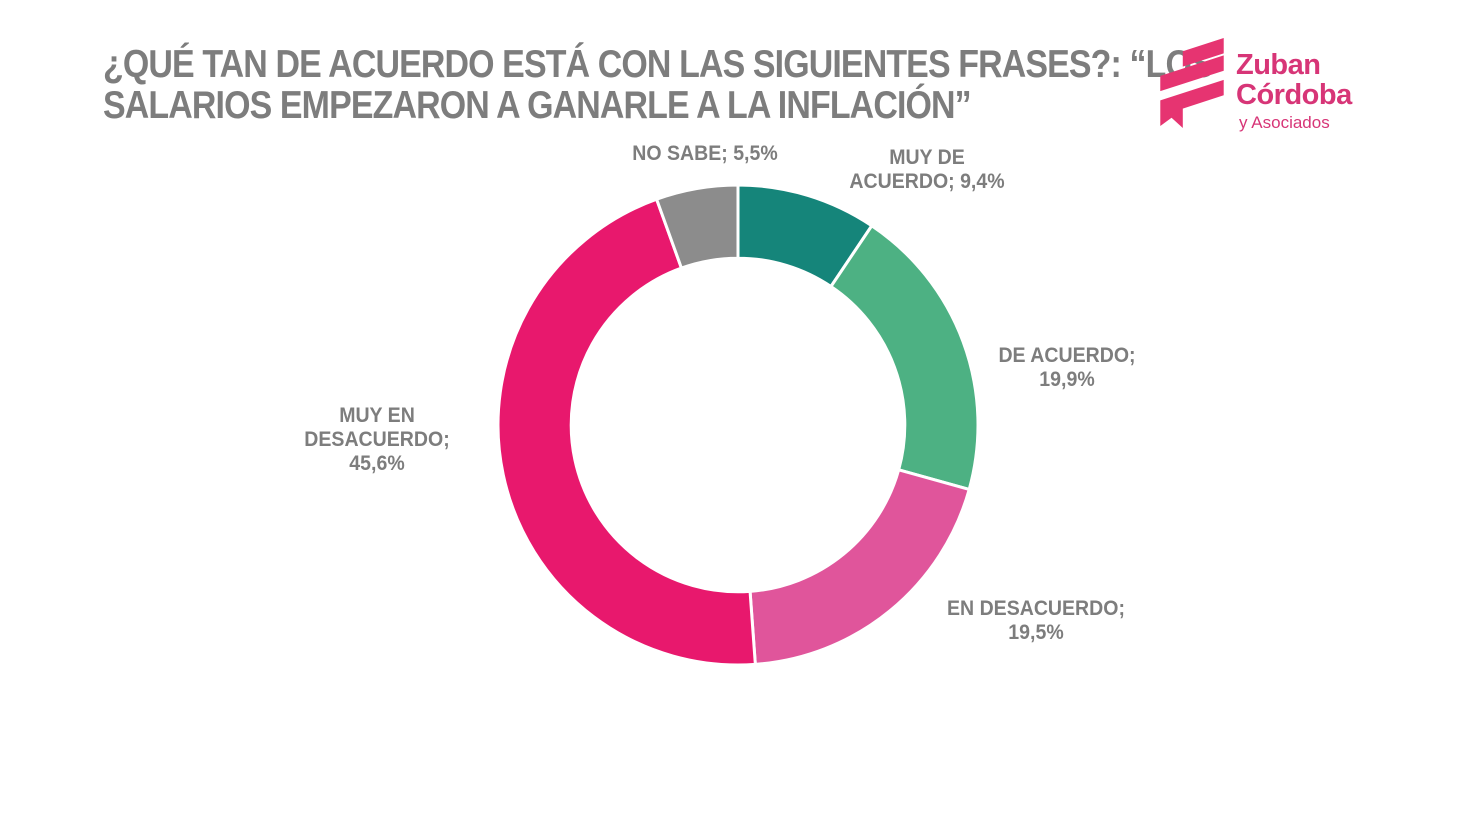 This screenshot has height=822, width=1461. What do you see at coordinates (904, 357) in the screenshot?
I see `donut-slice-de-acuerdo` at bounding box center [904, 357].